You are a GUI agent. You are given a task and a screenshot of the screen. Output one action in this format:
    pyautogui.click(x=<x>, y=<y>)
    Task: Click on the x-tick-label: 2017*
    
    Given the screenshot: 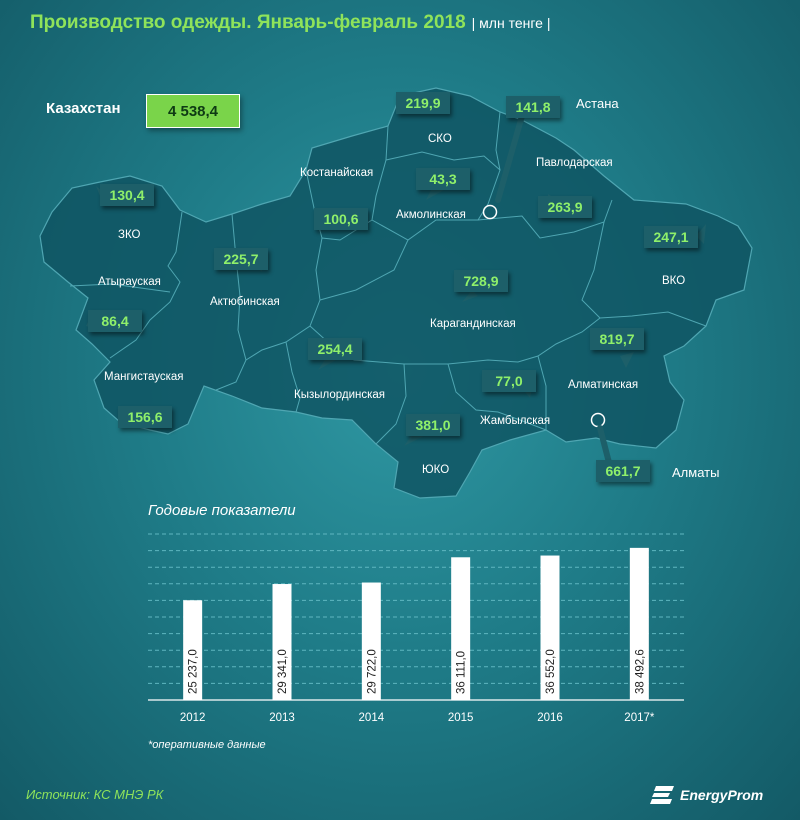 What is the action you would take?
    pyautogui.click(x=639, y=718)
    